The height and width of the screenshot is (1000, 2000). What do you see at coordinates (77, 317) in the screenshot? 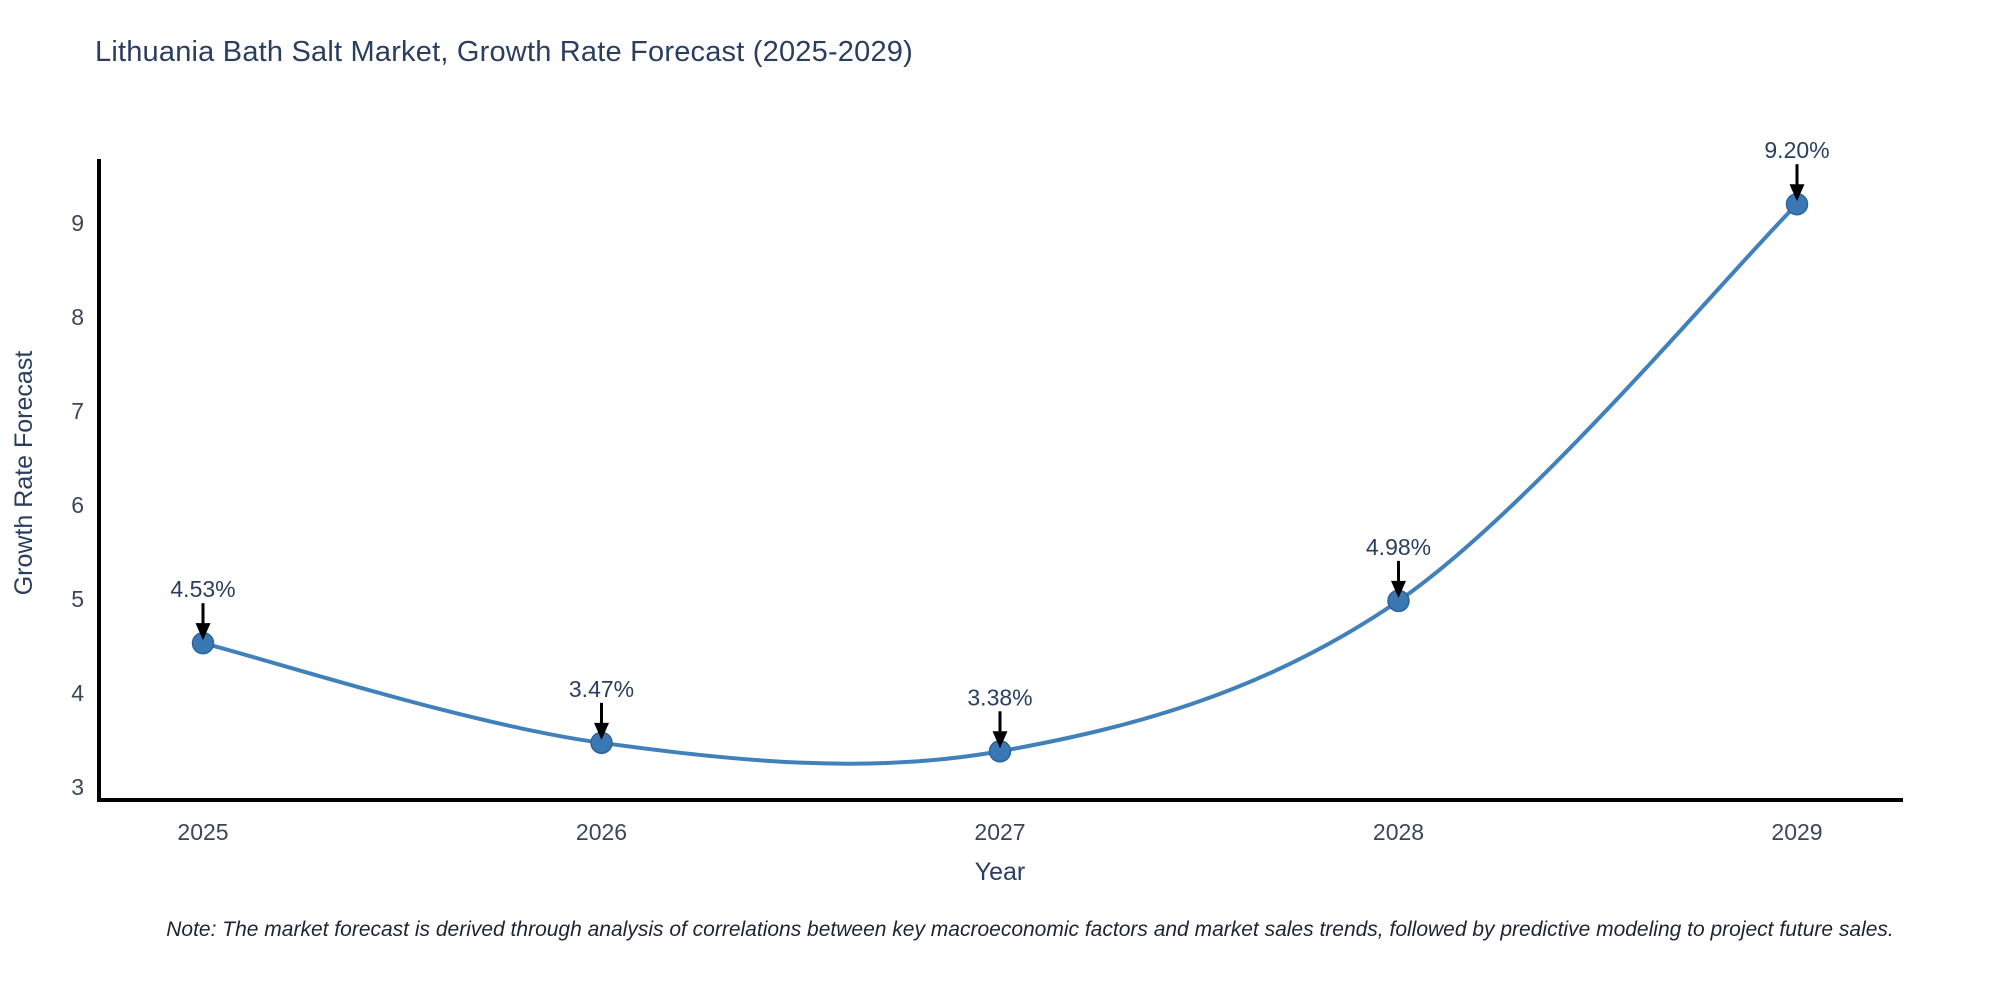
I see `y-tick-label: 8` at bounding box center [77, 317].